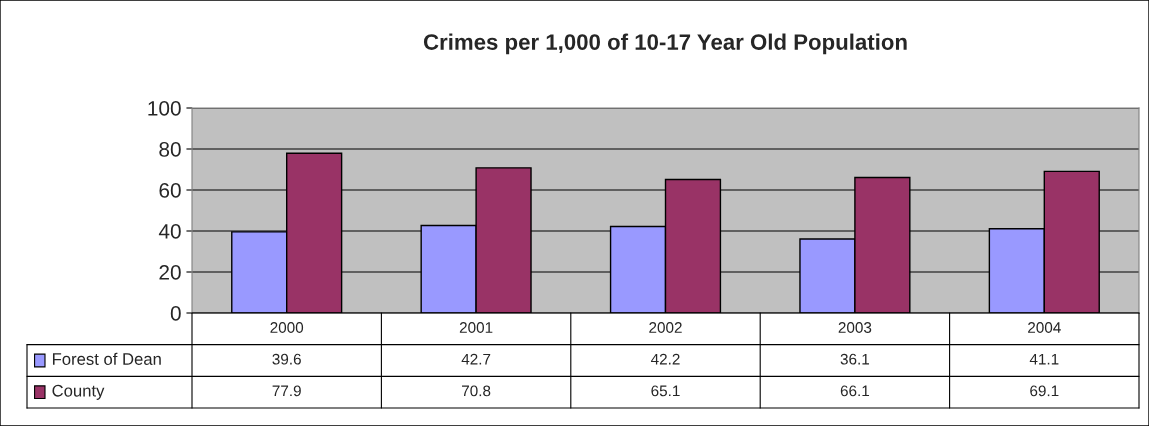  I want to click on data-label: 69.1, so click(1044, 391).